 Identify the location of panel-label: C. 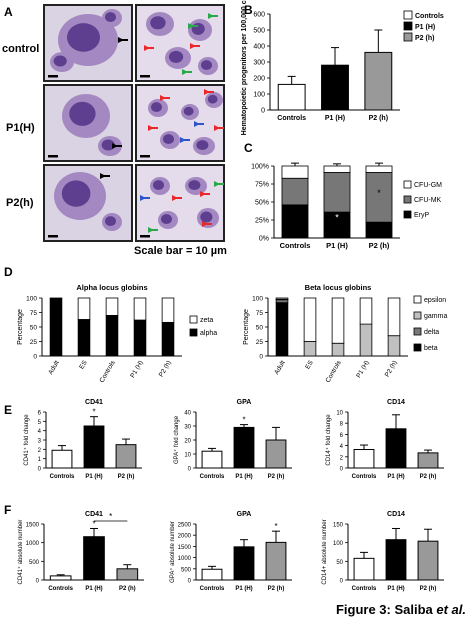
(248, 148).